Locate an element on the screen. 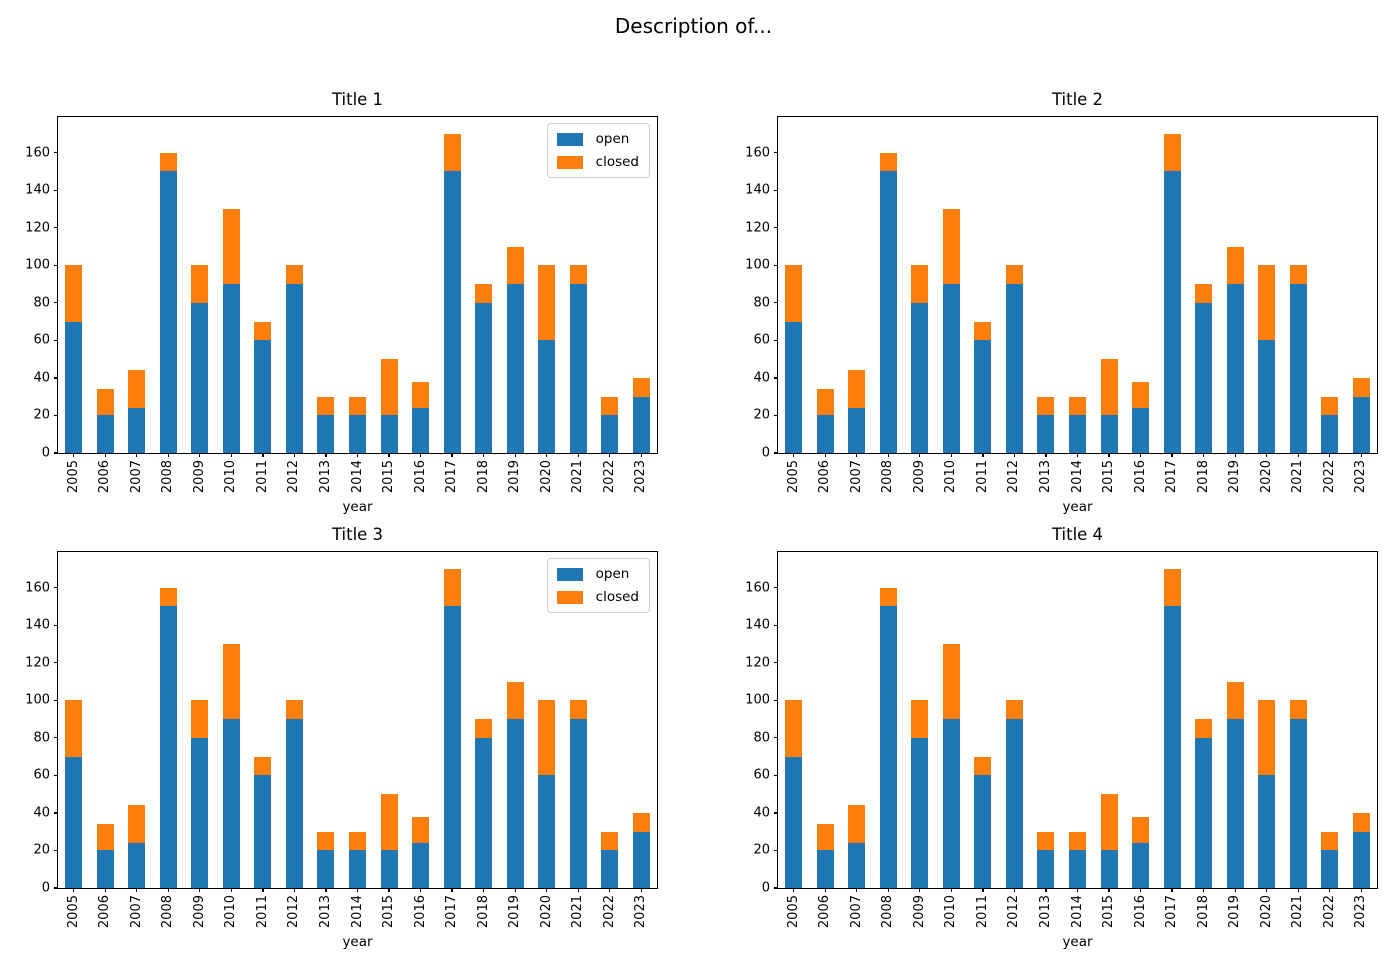  bar-2011-closed is located at coordinates (263, 331).